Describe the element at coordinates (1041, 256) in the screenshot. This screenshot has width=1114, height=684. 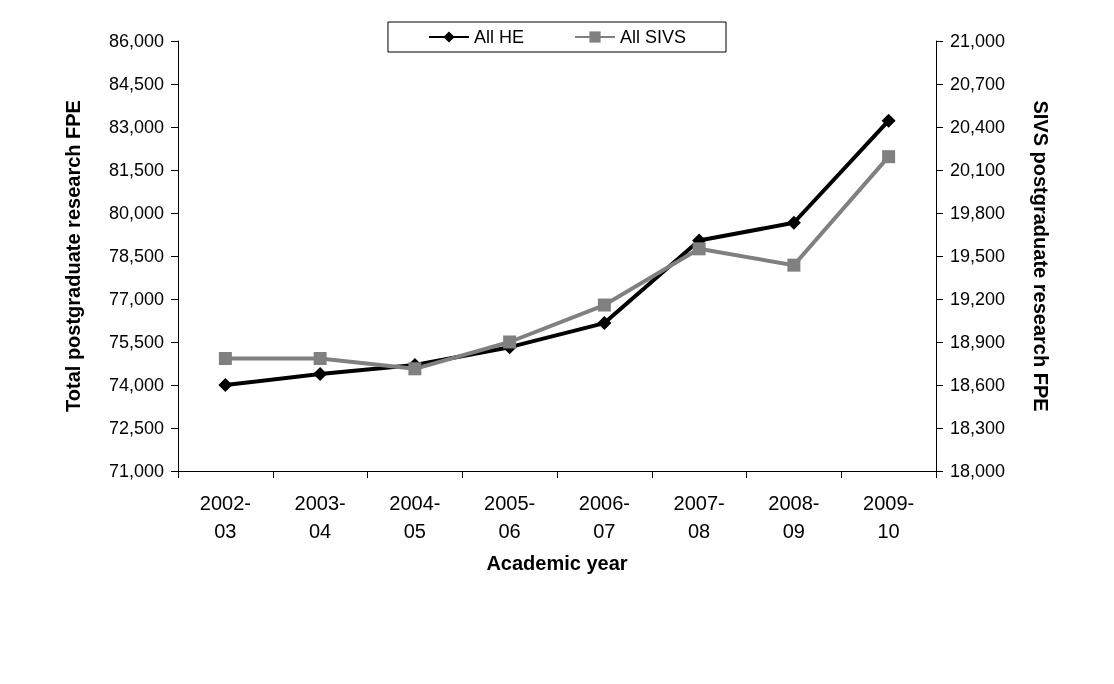
I see `y2-axis-title: SIVS postgraduate research FPE` at that location.